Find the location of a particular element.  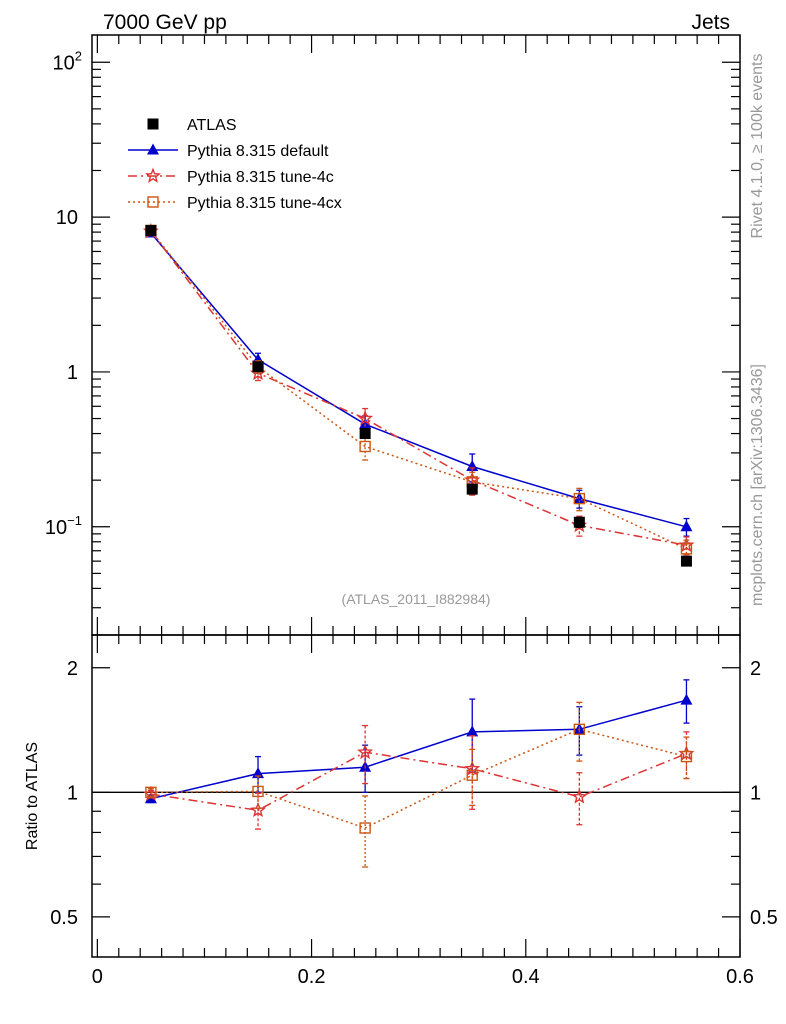

x-tick-labels: 0 0.2 0.4 0.6 is located at coordinates (423, 977).